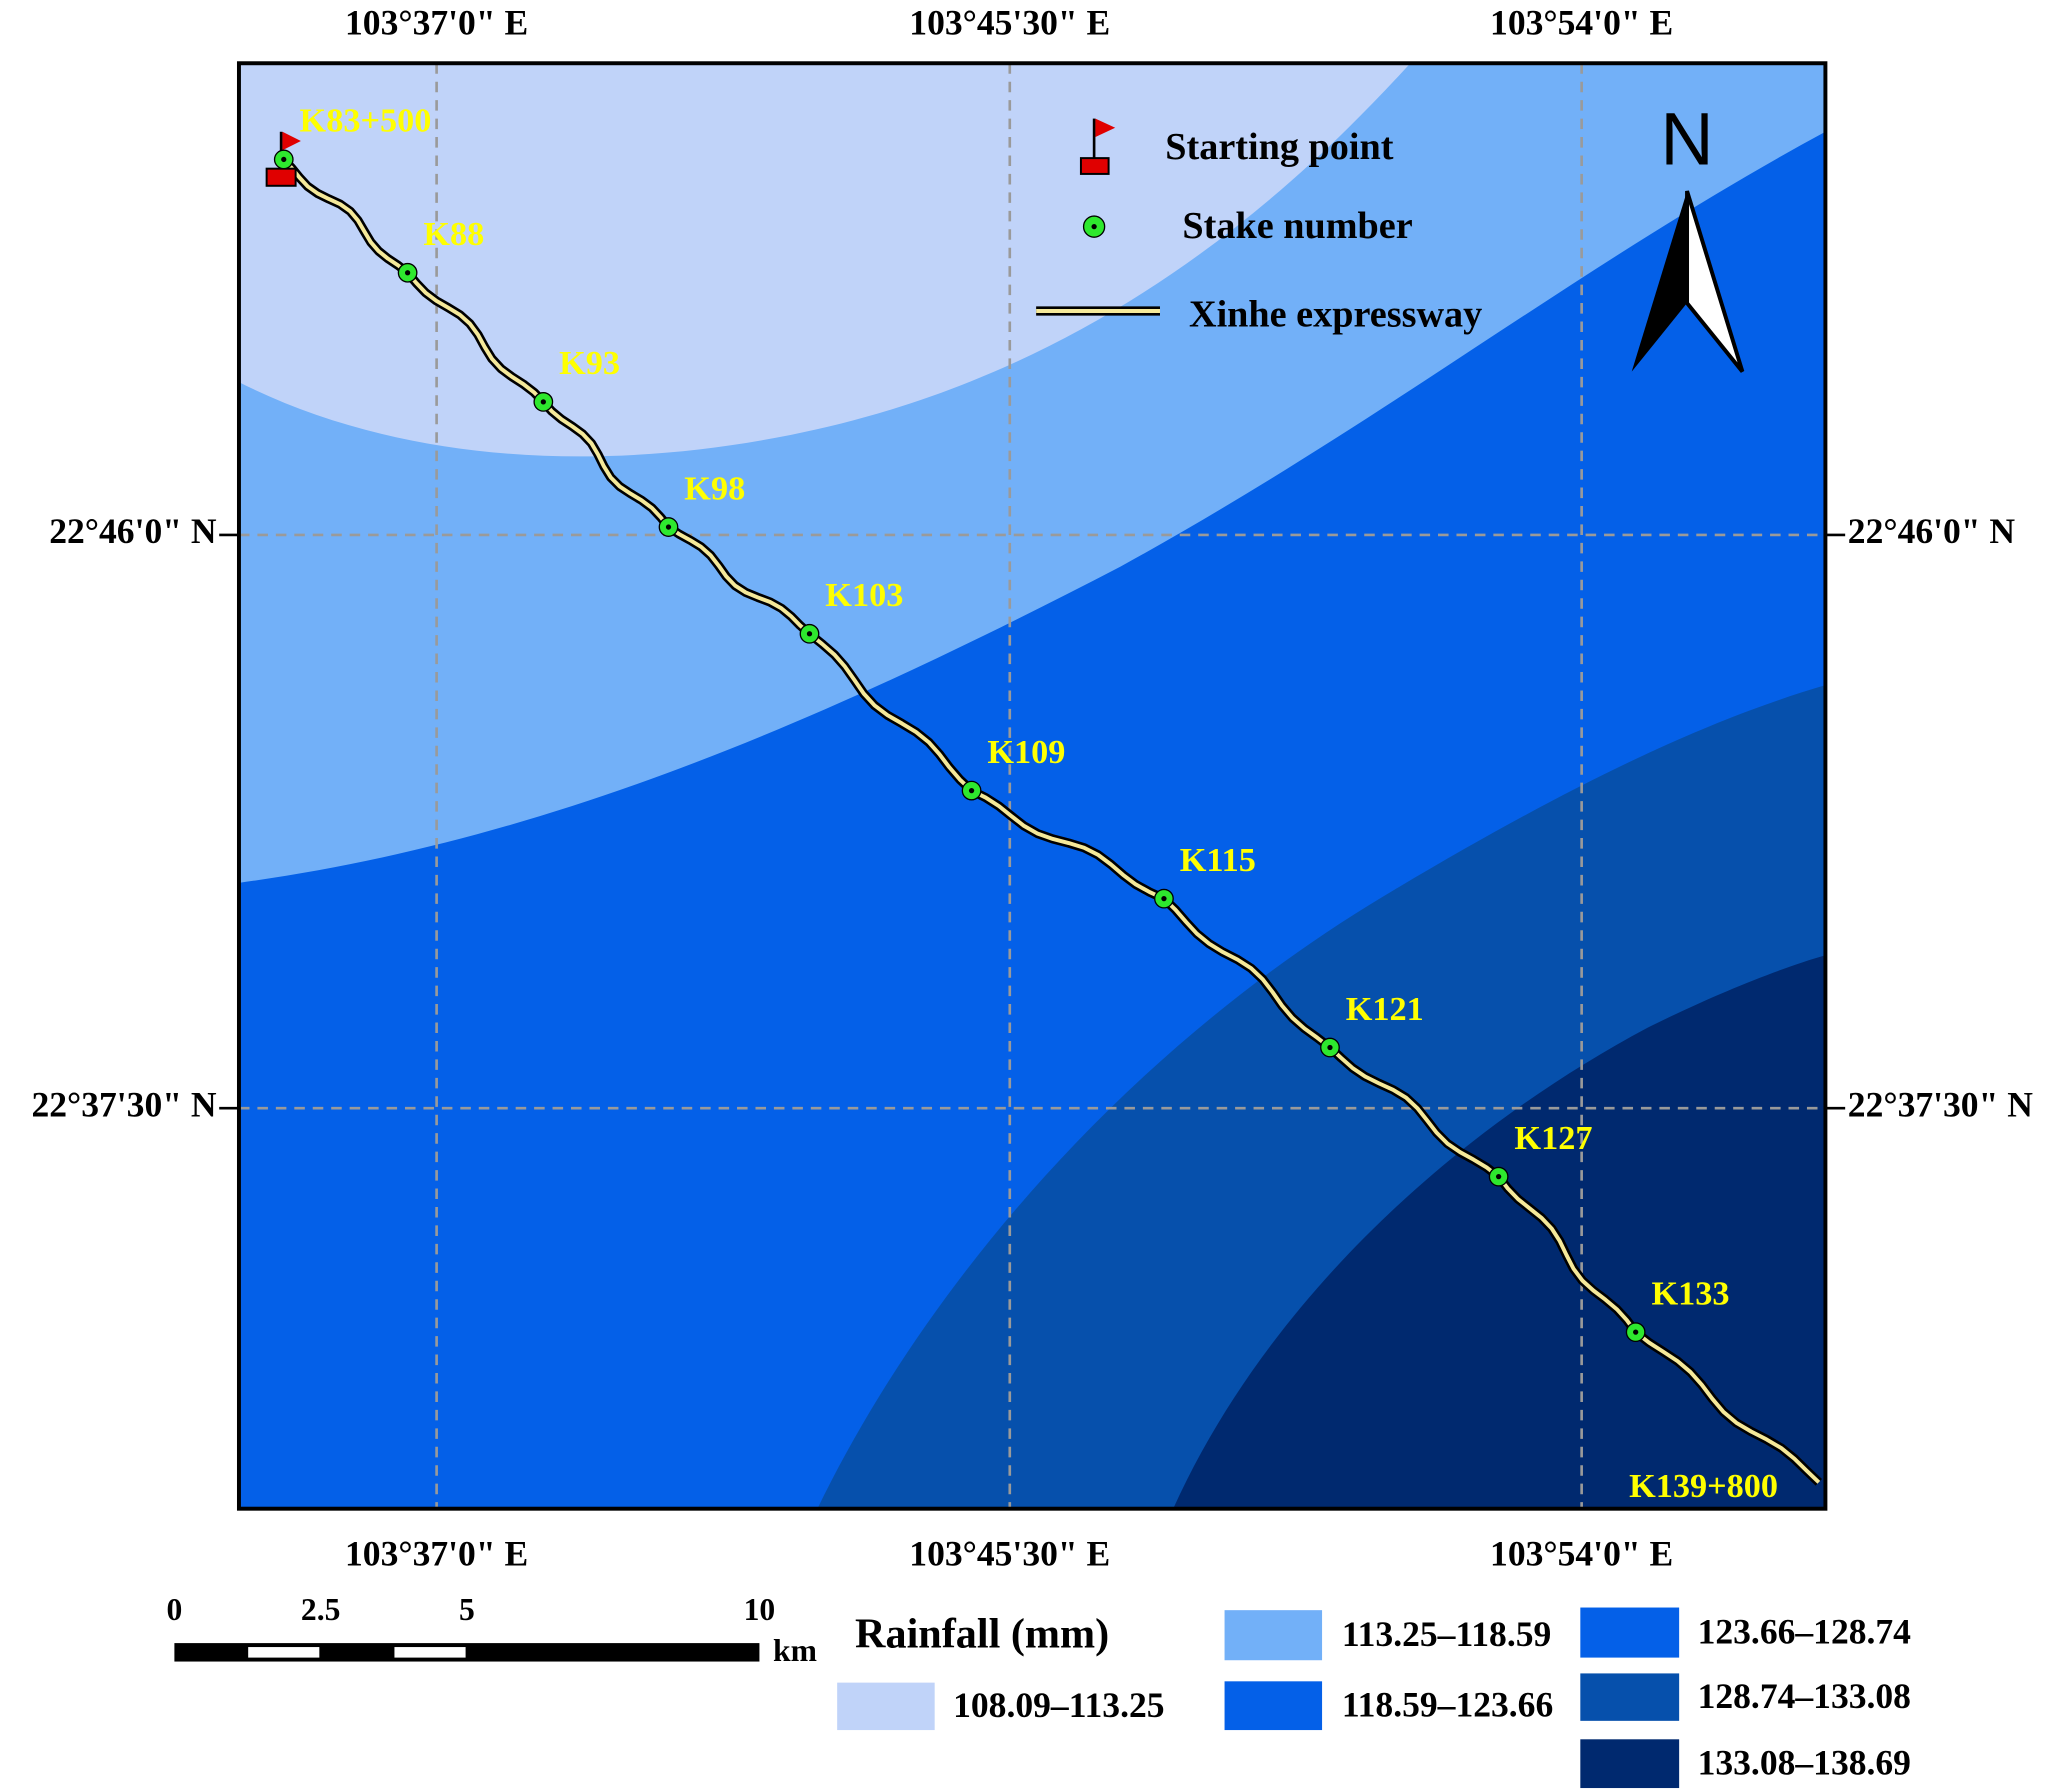 The height and width of the screenshot is (1792, 2067). Describe the element at coordinates (1804, 1696) in the screenshot. I see `class-label: 128.74–133.08` at that location.